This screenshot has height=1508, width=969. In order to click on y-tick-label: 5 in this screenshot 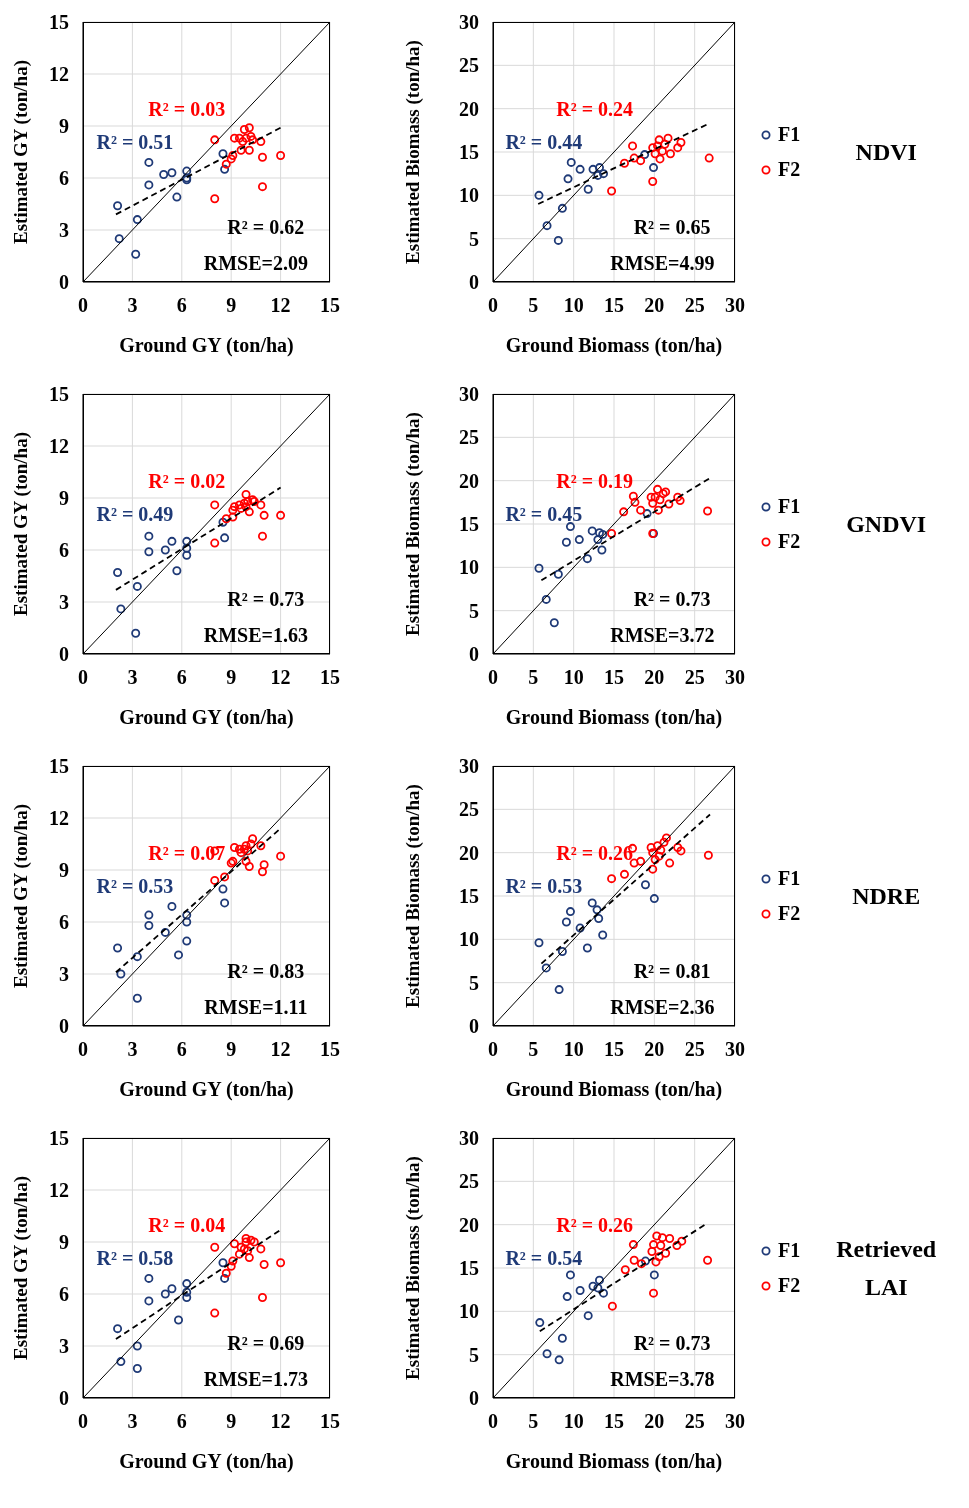, I will do `click(474, 982)`.